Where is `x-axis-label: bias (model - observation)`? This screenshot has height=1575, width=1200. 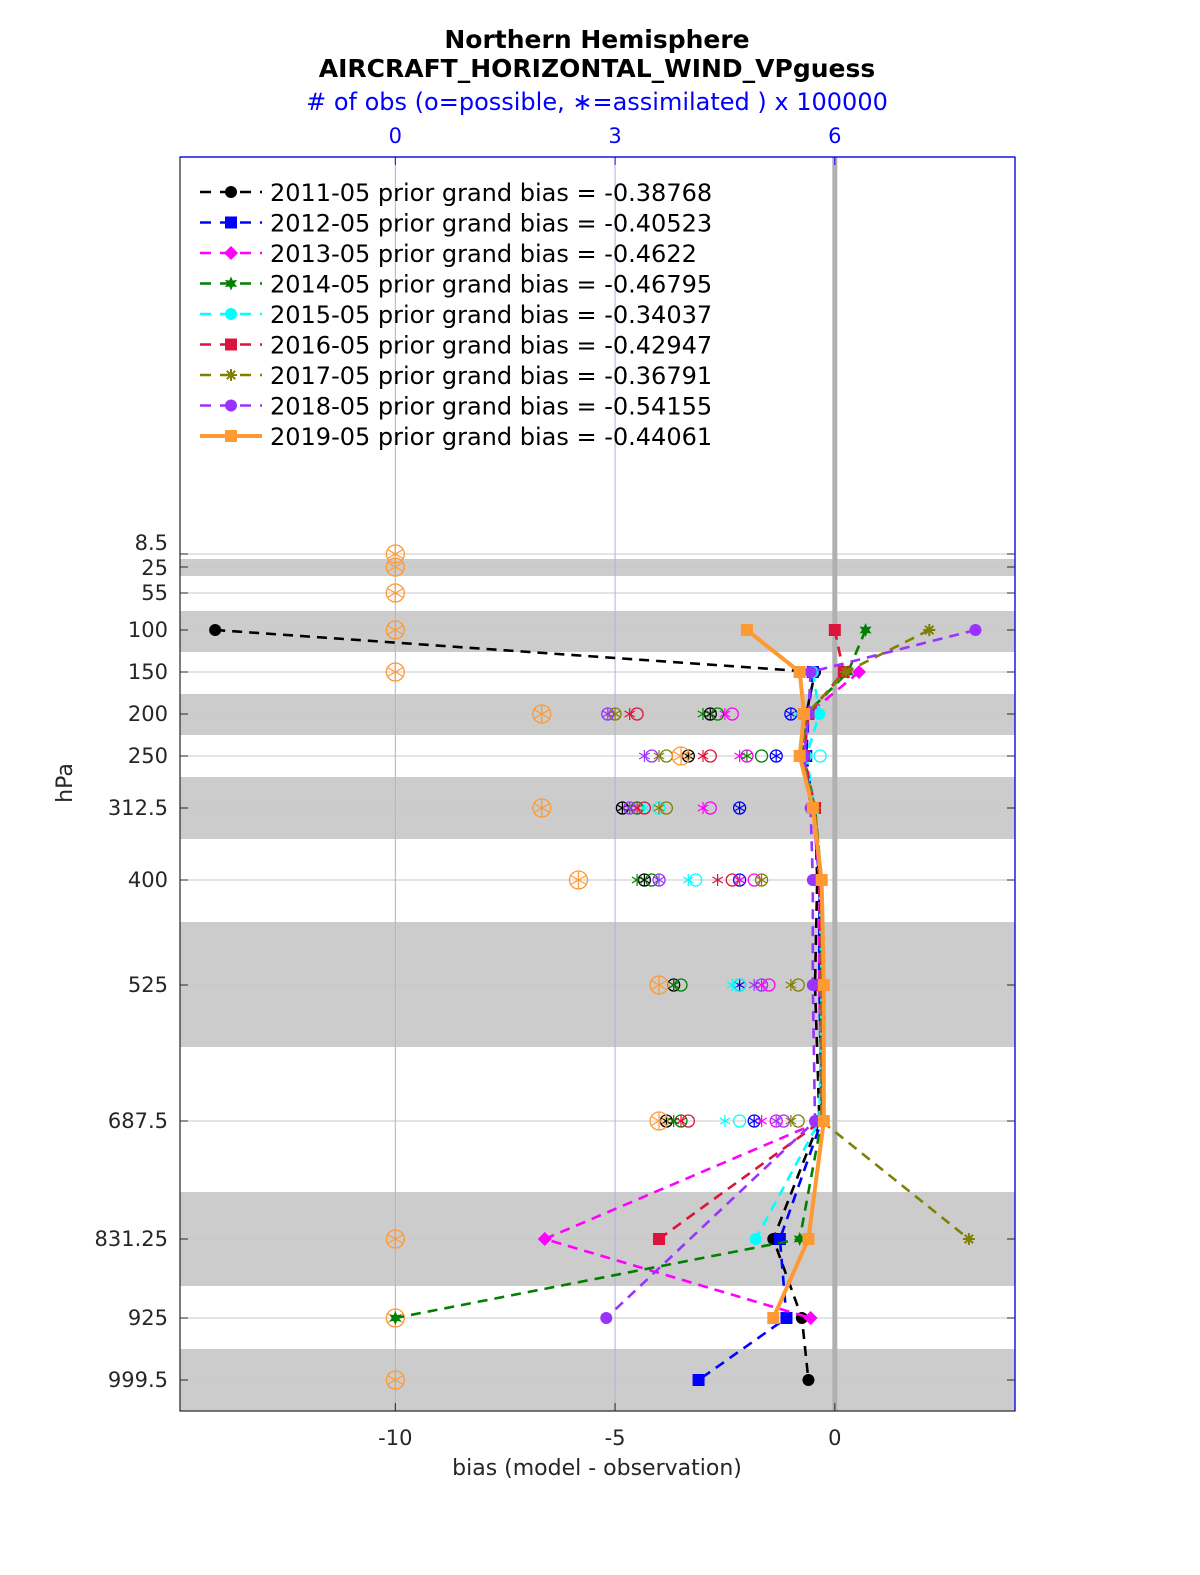 x-axis-label: bias (model - observation) is located at coordinates (597, 1468).